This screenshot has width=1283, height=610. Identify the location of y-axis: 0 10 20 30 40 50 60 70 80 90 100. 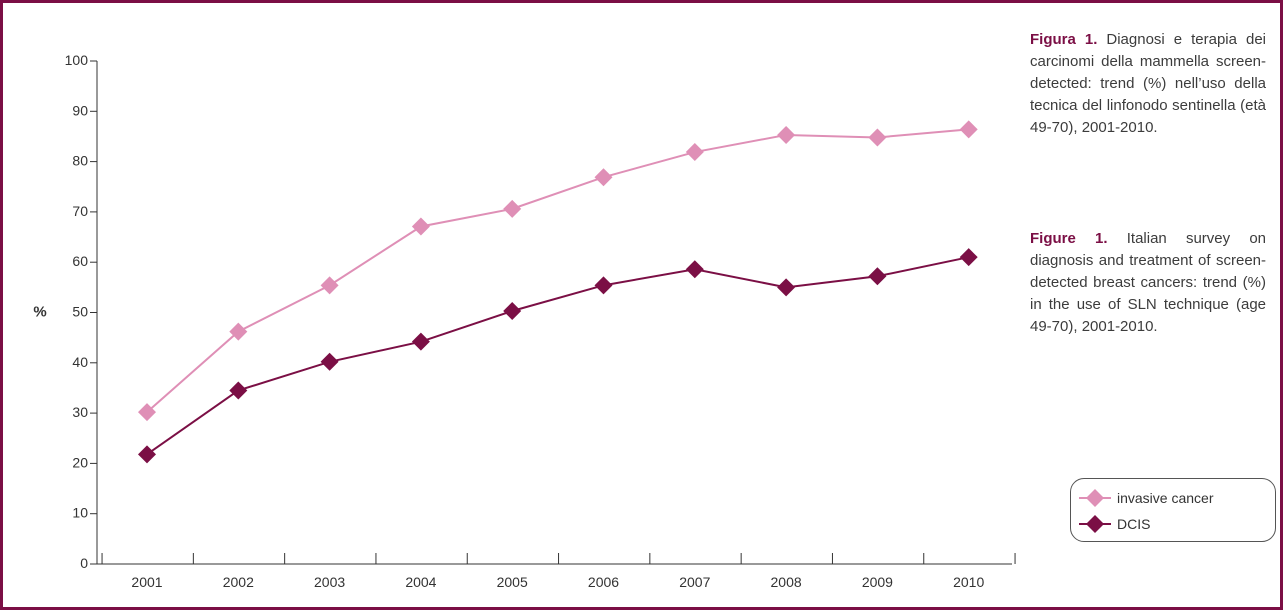
(81, 311).